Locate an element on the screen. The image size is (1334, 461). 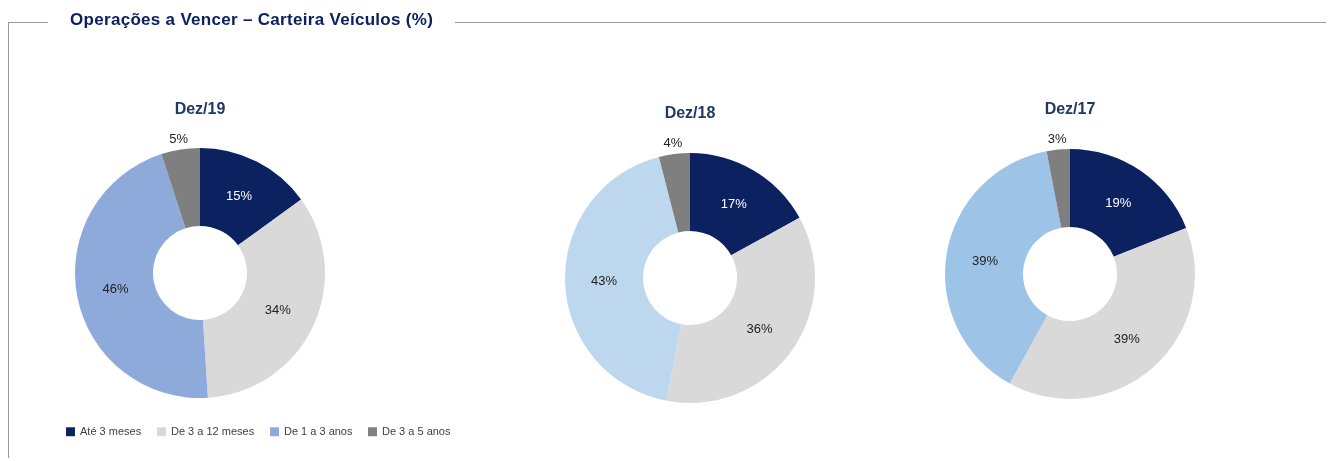
data-label: 4% is located at coordinates (673, 143).